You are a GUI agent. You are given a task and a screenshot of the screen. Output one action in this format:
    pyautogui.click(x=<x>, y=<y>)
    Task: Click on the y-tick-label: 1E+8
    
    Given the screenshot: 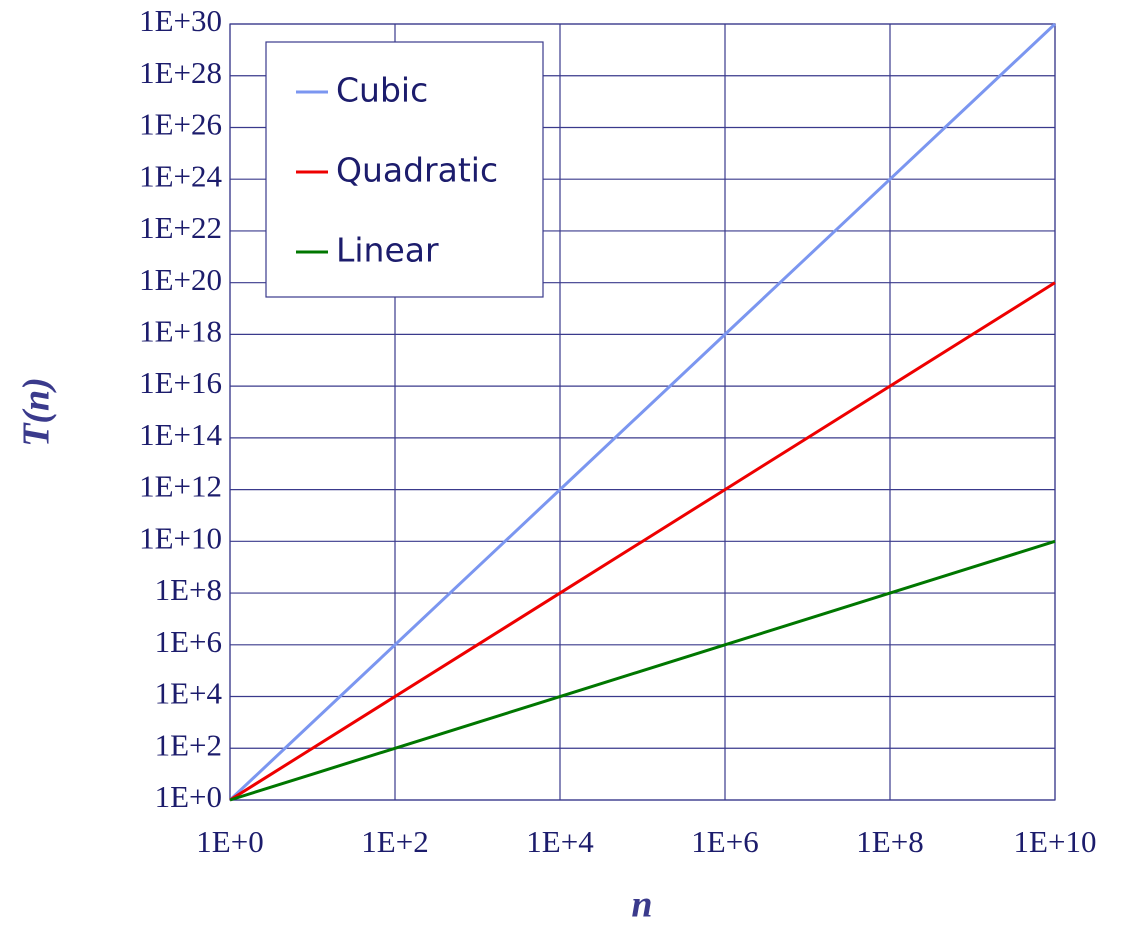 What is the action you would take?
    pyautogui.click(x=188, y=589)
    